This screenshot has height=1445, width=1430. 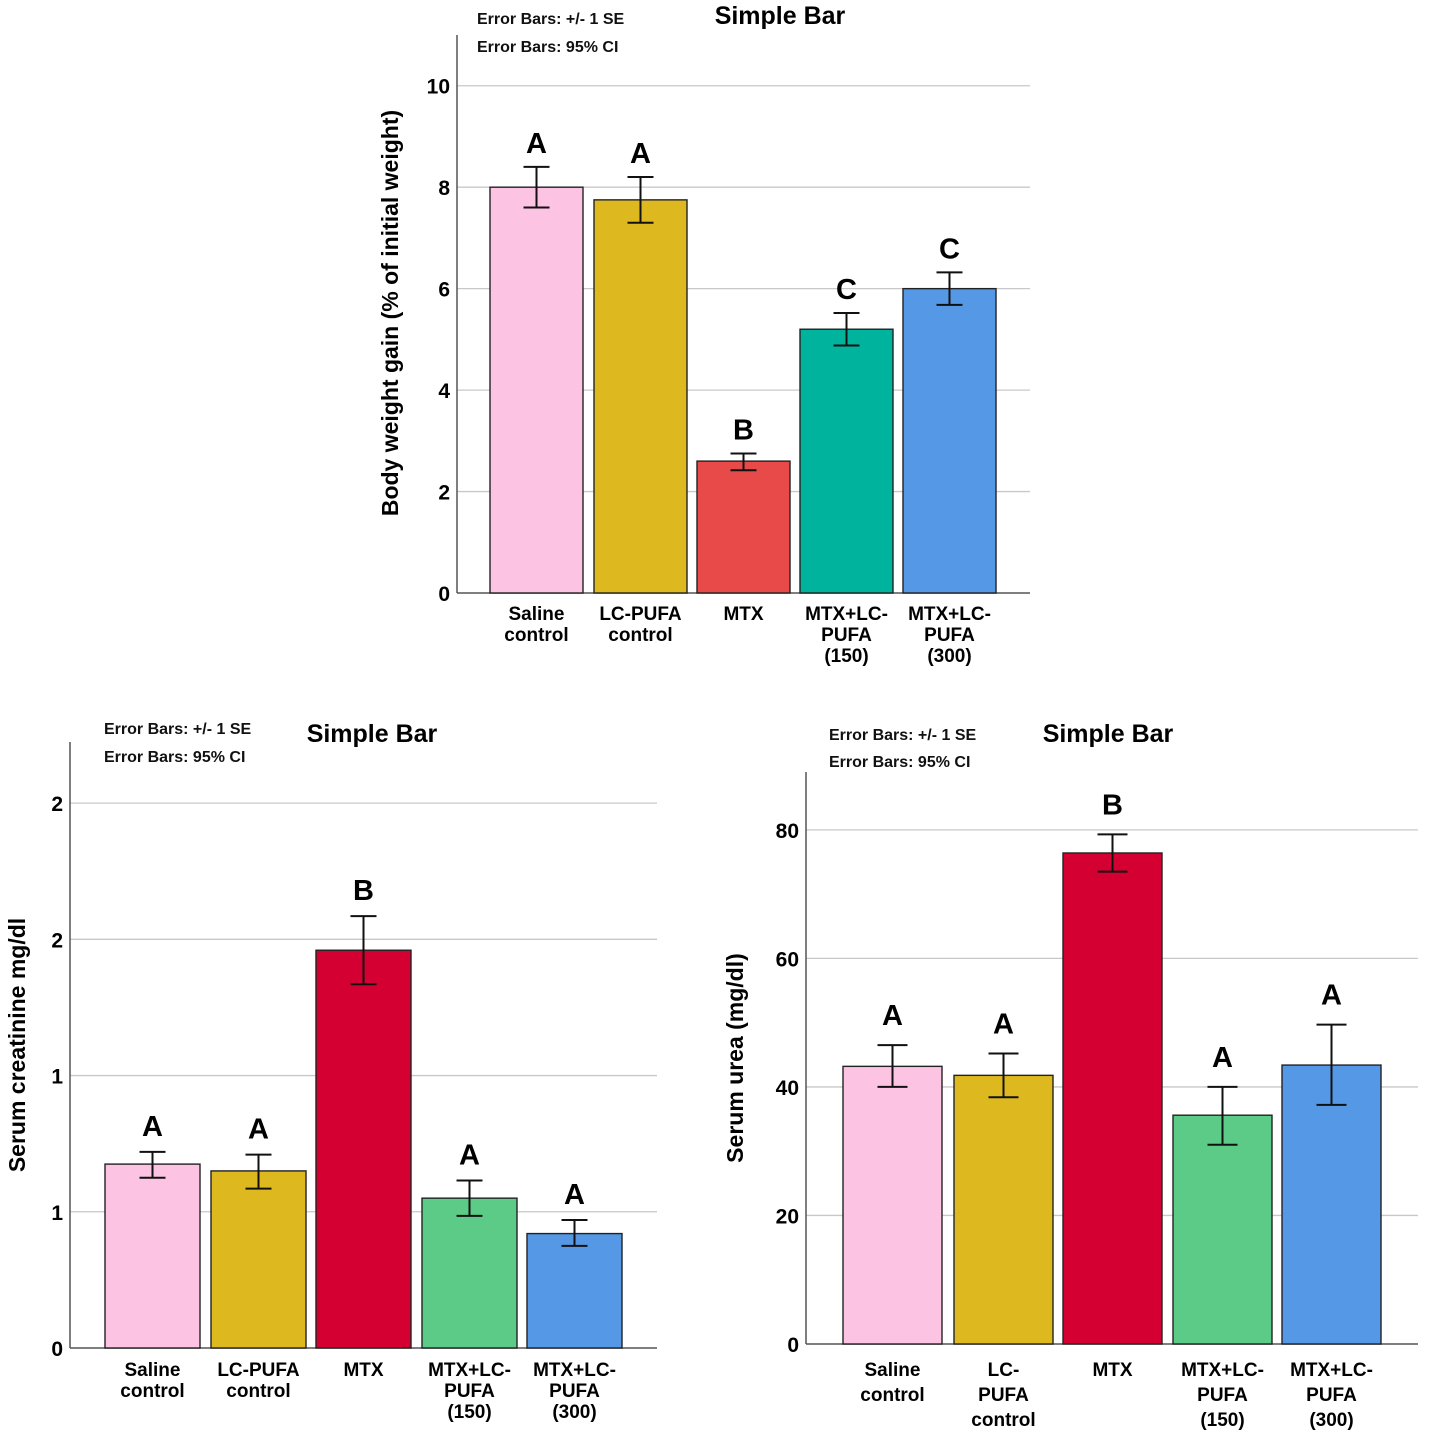 I want to click on y-tick-label: 10, so click(x=438, y=87).